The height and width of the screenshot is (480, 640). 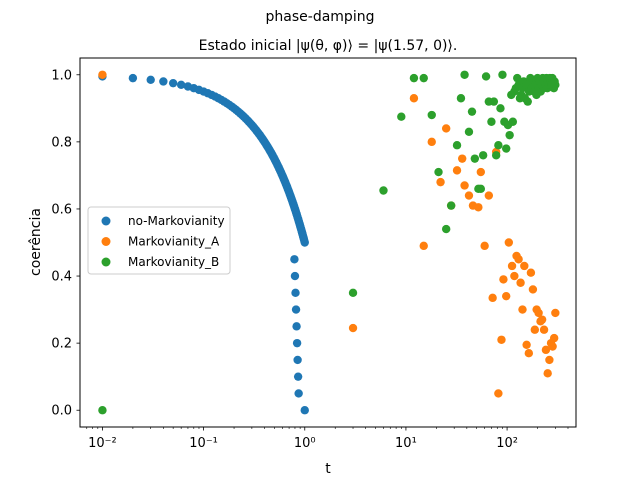 What do you see at coordinates (61, 75) in the screenshot?
I see `y-tick-label: 1.0` at bounding box center [61, 75].